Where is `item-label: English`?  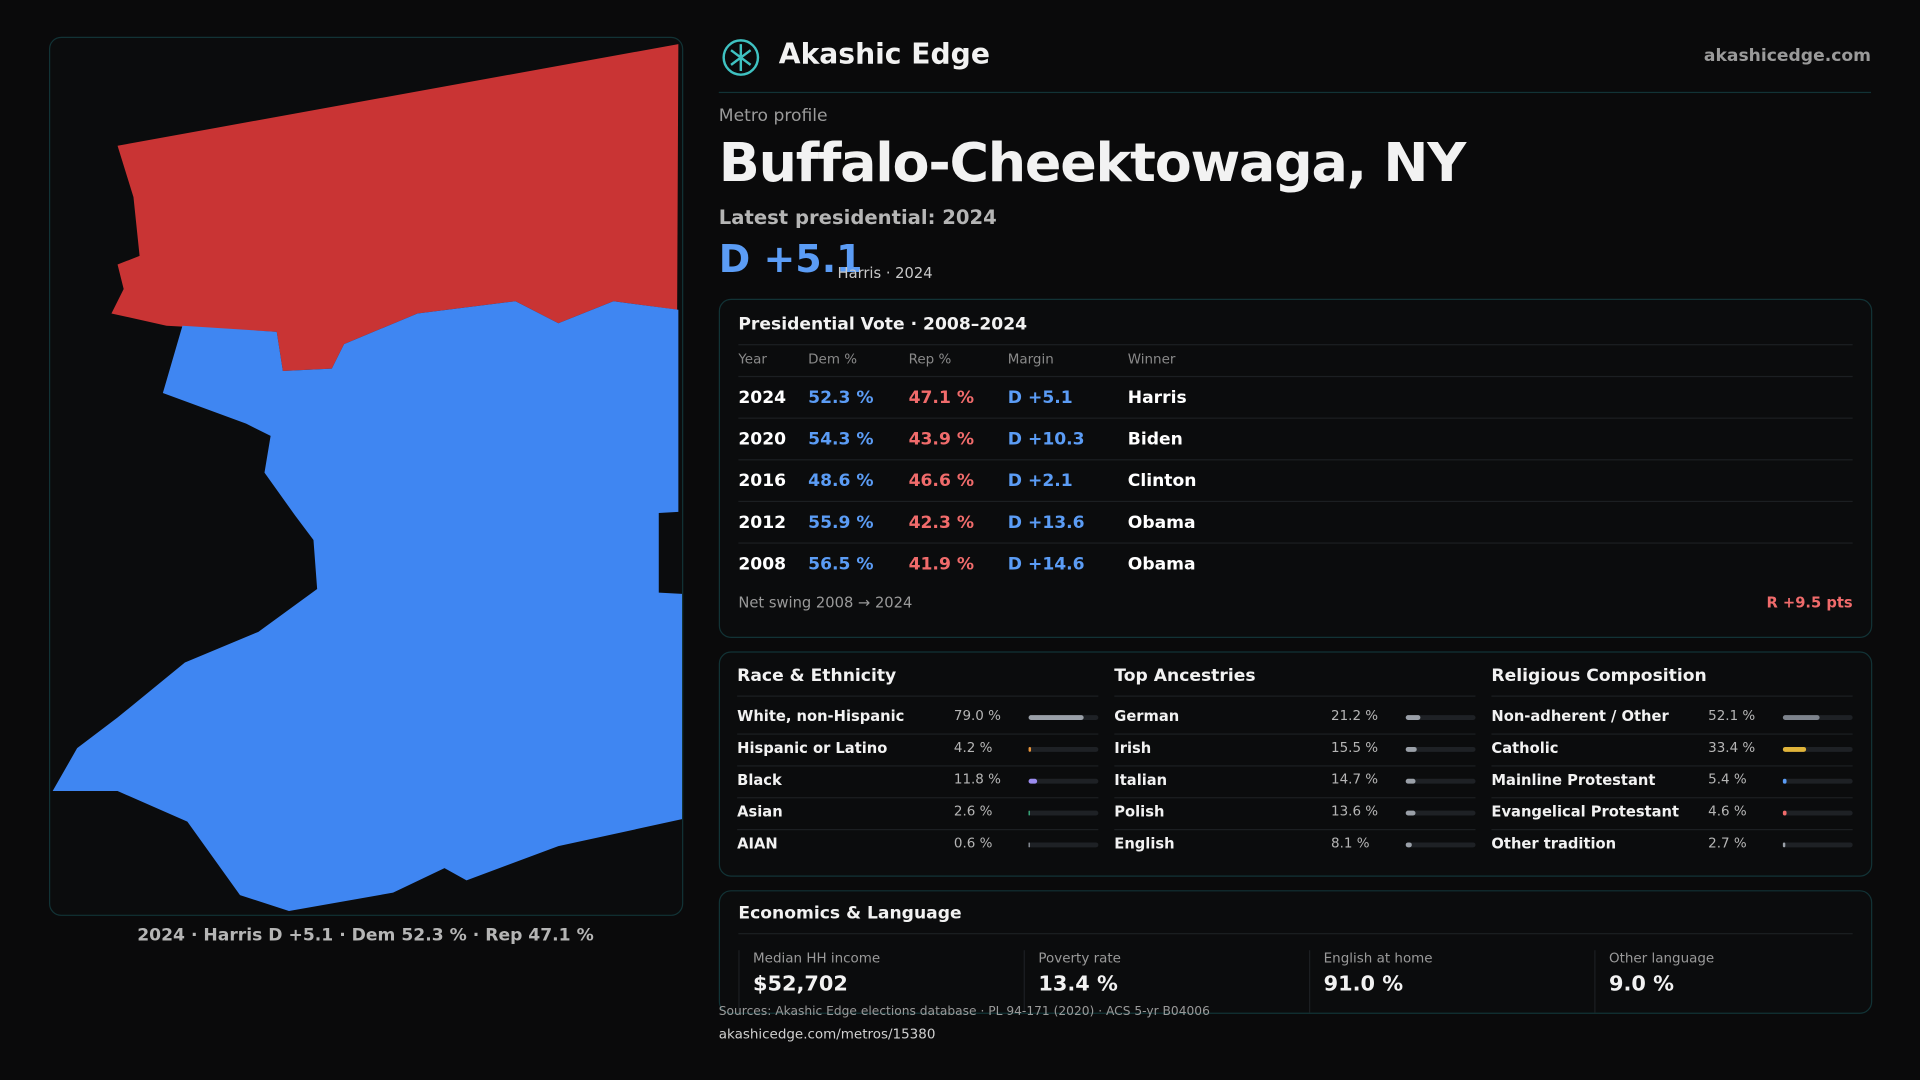 item-label: English is located at coordinates (1144, 844).